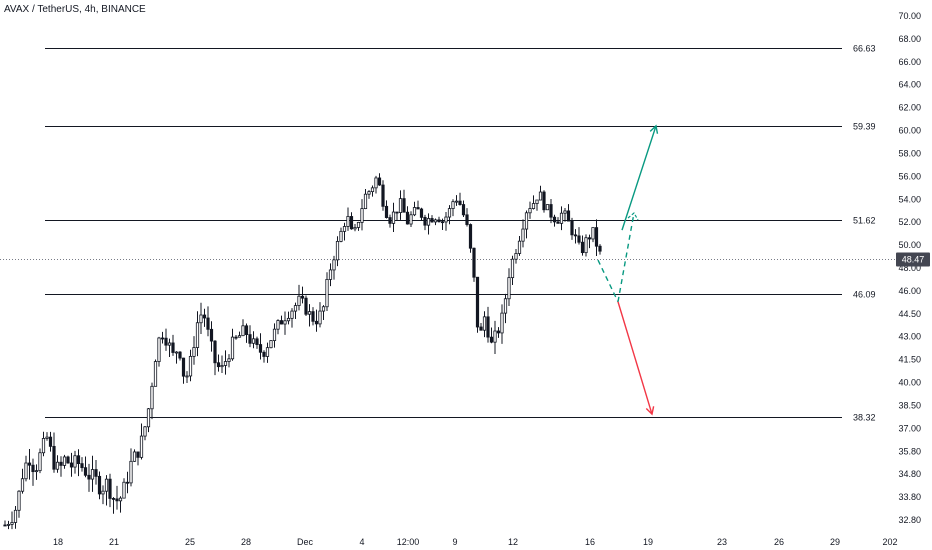 The width and height of the screenshot is (932, 550). I want to click on current-price-tag, so click(913, 259).